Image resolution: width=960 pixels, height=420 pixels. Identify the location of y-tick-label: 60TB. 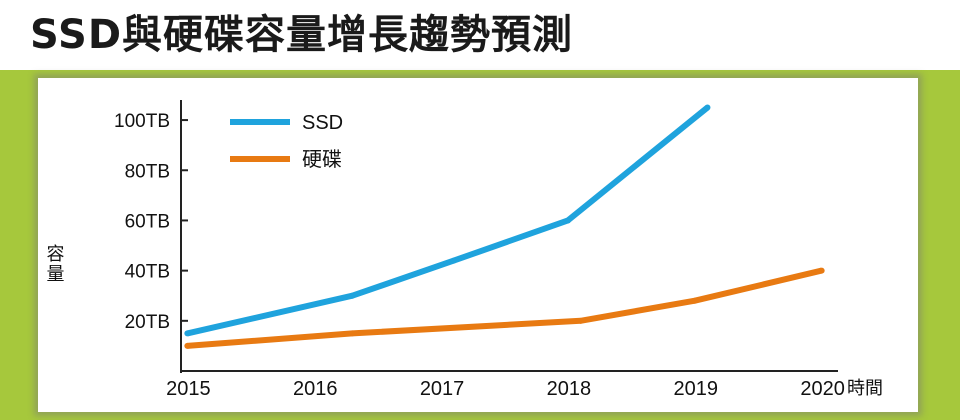
(147, 221).